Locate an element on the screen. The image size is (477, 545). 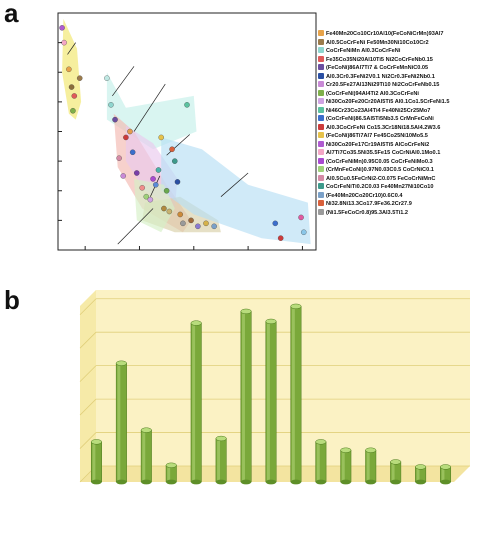
legend-label: Al0.3CoCrFeNi Co15.3Cr18Ni18.5Al4.2W3.6 is located at coordinates (383, 127).